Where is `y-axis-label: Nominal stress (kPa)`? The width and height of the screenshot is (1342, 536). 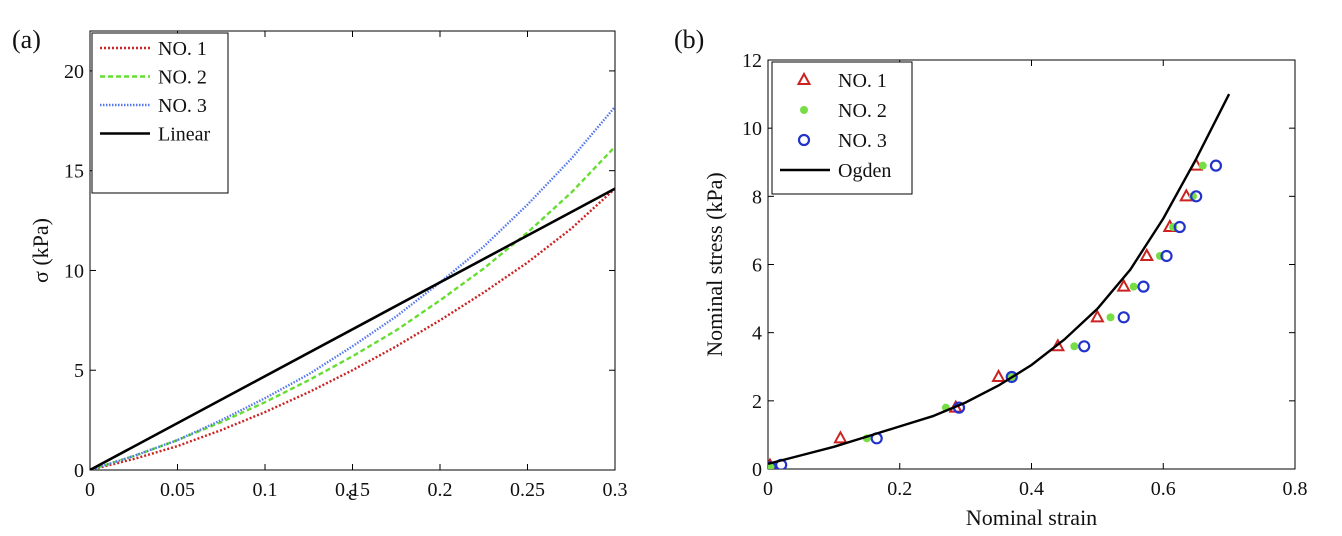 y-axis-label: Nominal stress (kPa) is located at coordinates (714, 264).